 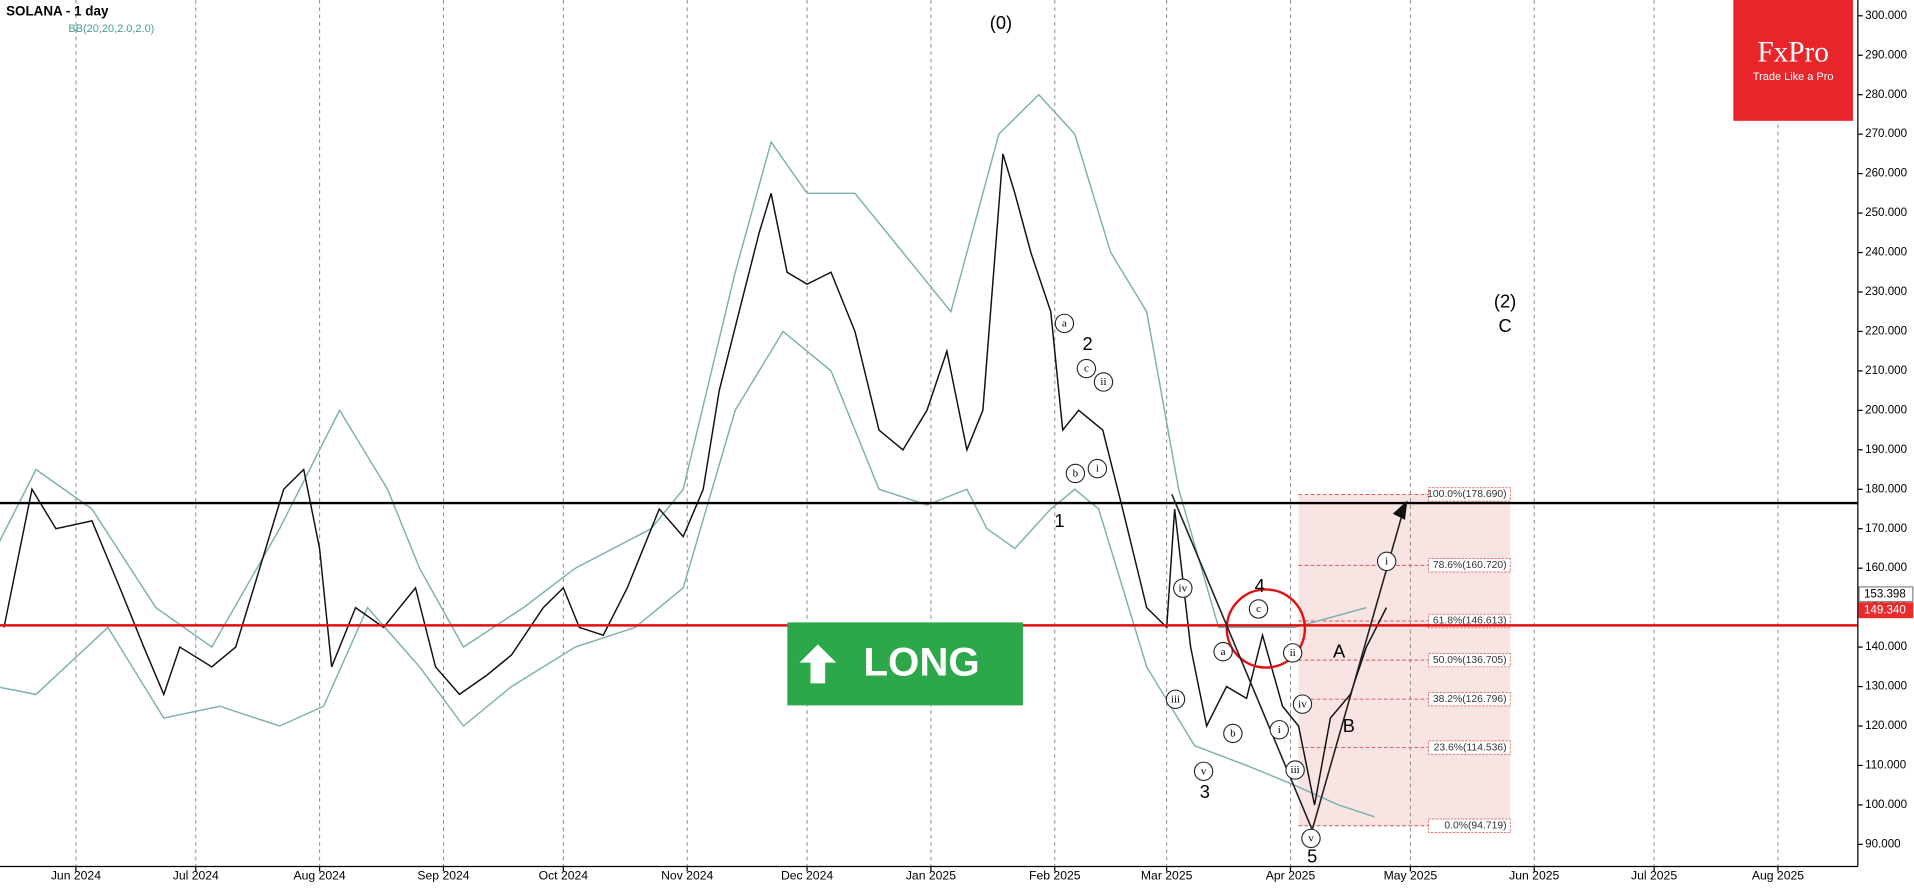 I want to click on x-tick-label: May 2025, so click(x=1411, y=875).